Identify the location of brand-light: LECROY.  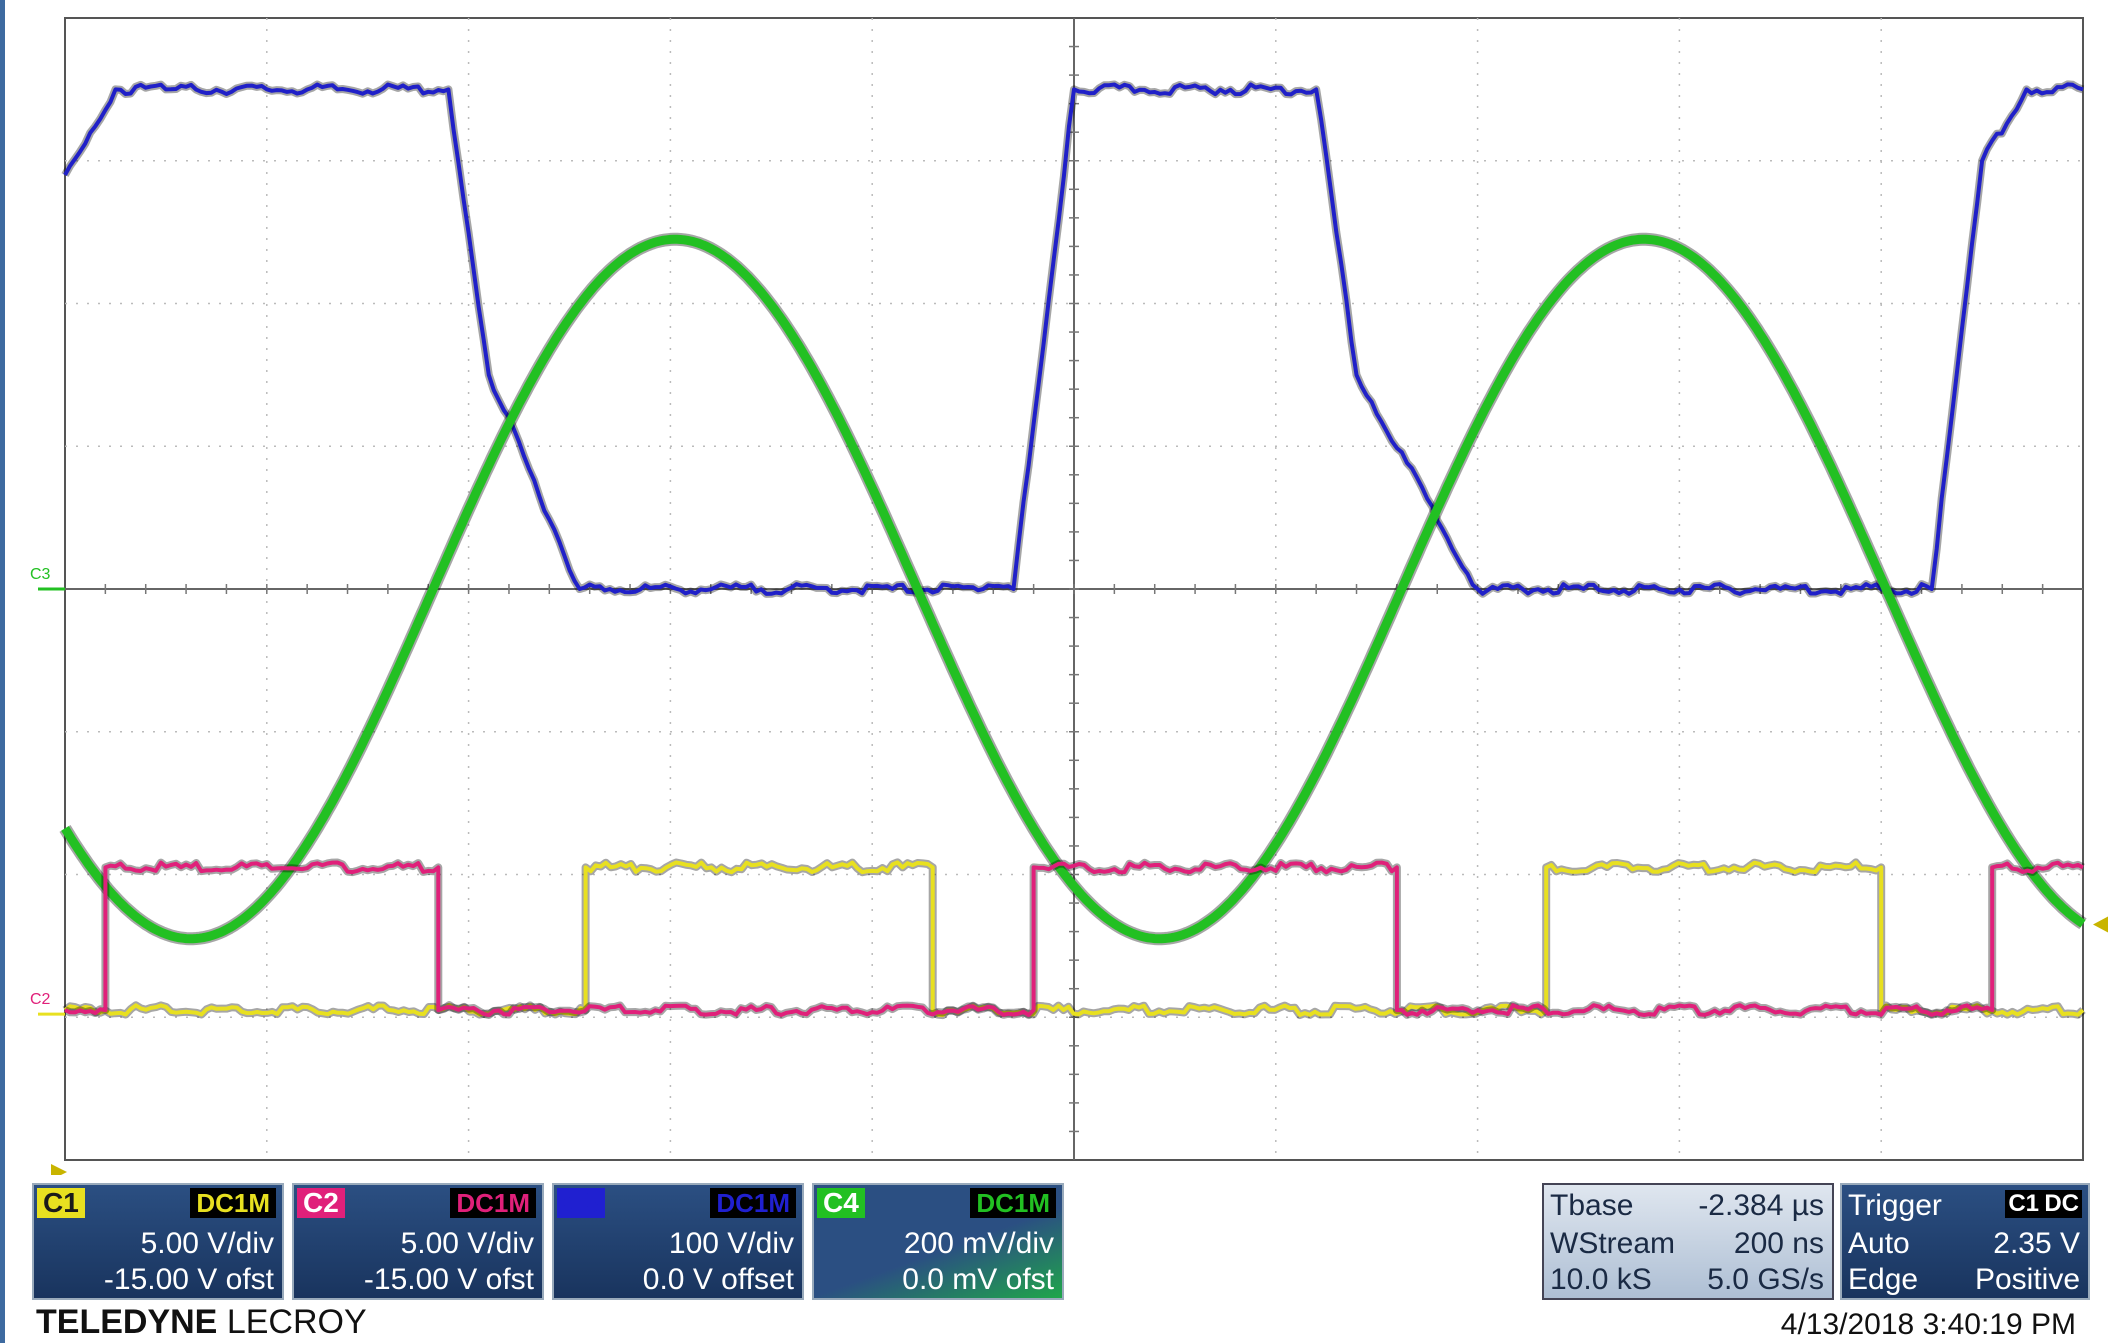
(296, 1322).